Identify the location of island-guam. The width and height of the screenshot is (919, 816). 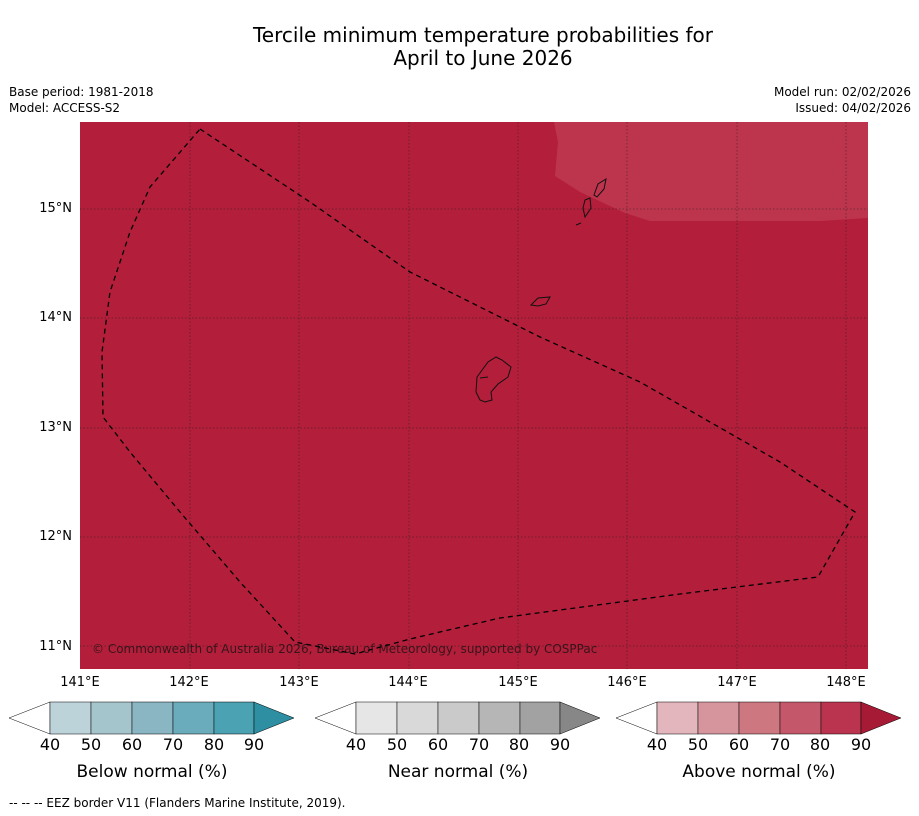
(493, 379).